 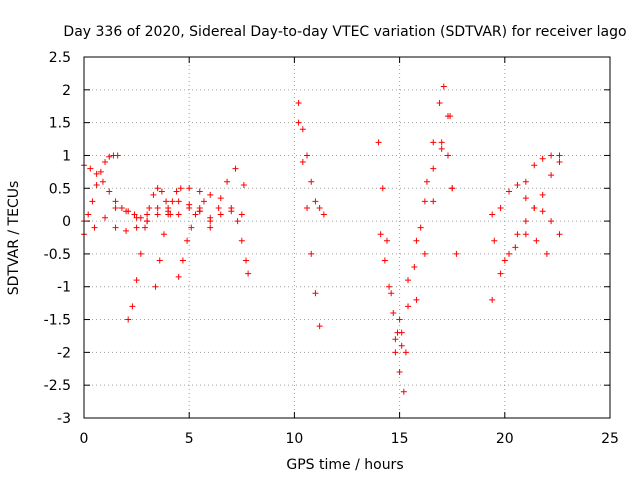 I want to click on x-tick-label: 10, so click(x=294, y=439).